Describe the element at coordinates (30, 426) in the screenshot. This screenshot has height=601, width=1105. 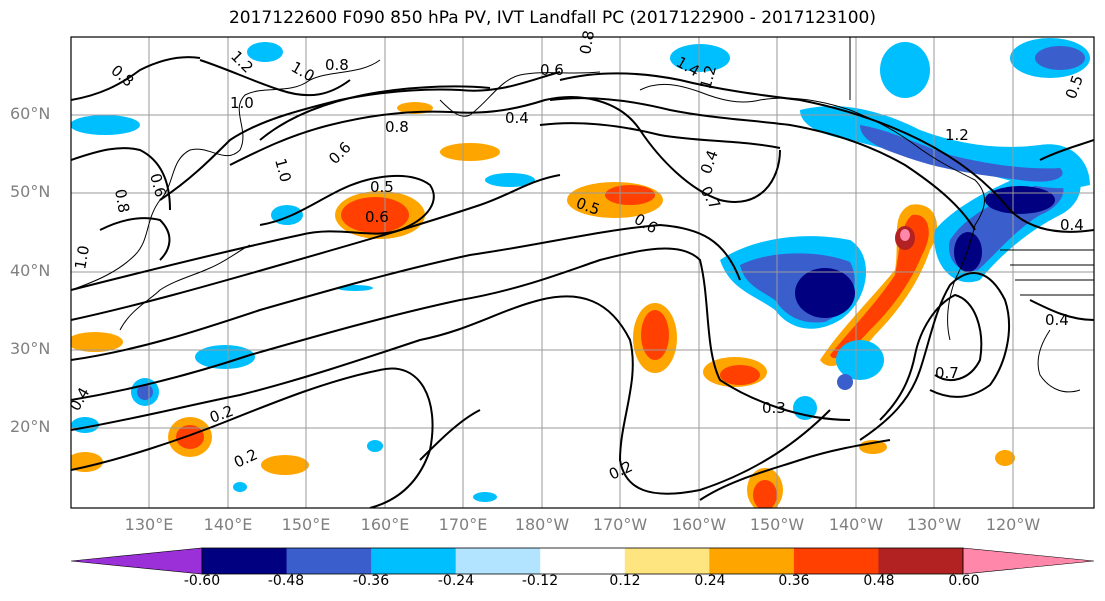
I see `lat-label: 20°N` at that location.